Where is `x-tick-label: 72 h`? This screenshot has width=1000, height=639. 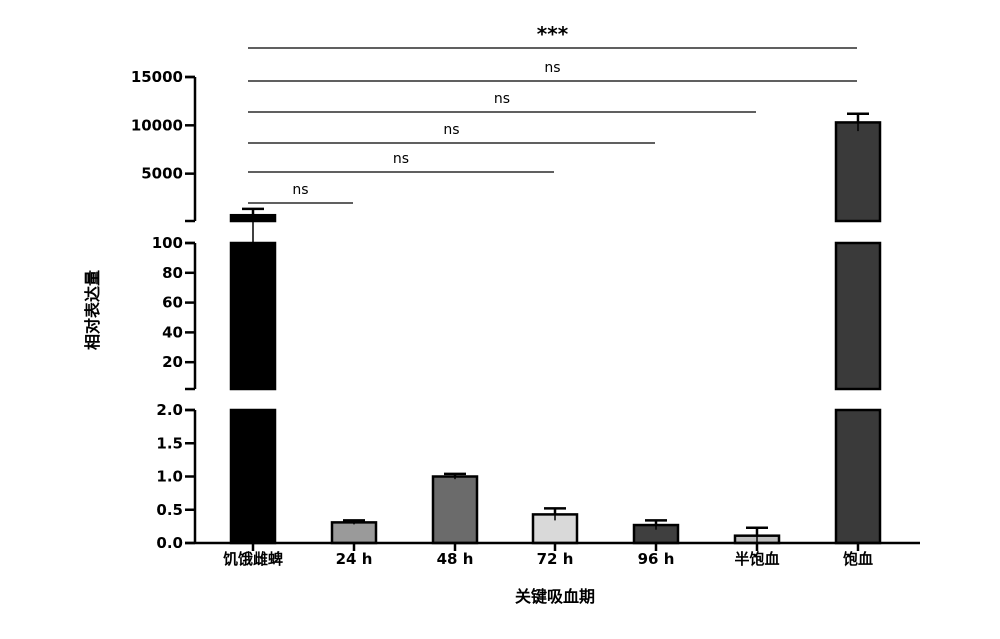 x-tick-label: 72 h is located at coordinates (555, 559).